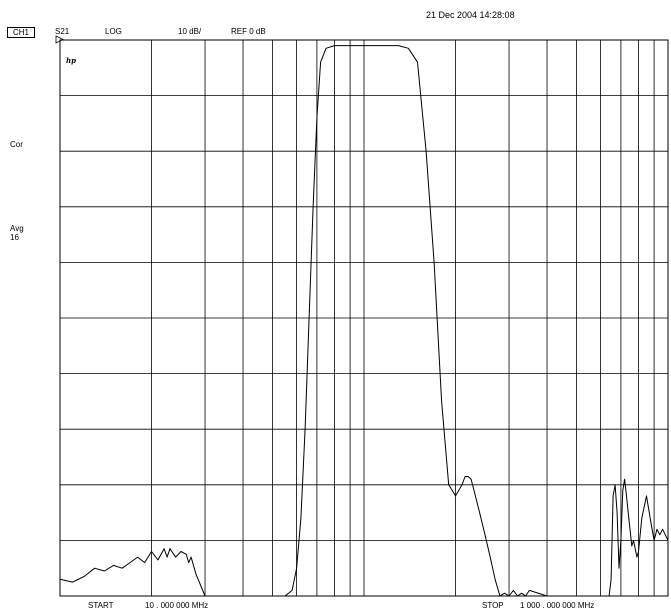 The height and width of the screenshot is (610, 671). I want to click on hp-logo: hp, so click(71, 60).